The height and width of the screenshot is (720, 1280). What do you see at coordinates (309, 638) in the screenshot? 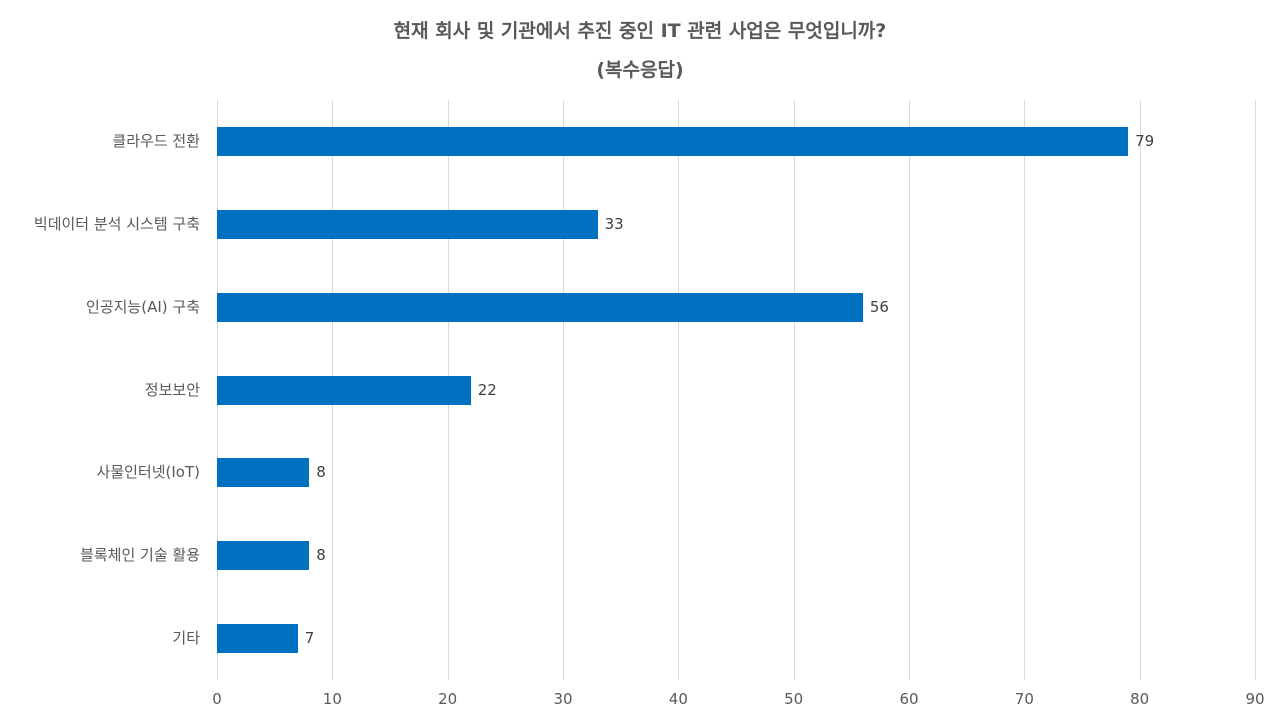
I see `data-label: 7` at bounding box center [309, 638].